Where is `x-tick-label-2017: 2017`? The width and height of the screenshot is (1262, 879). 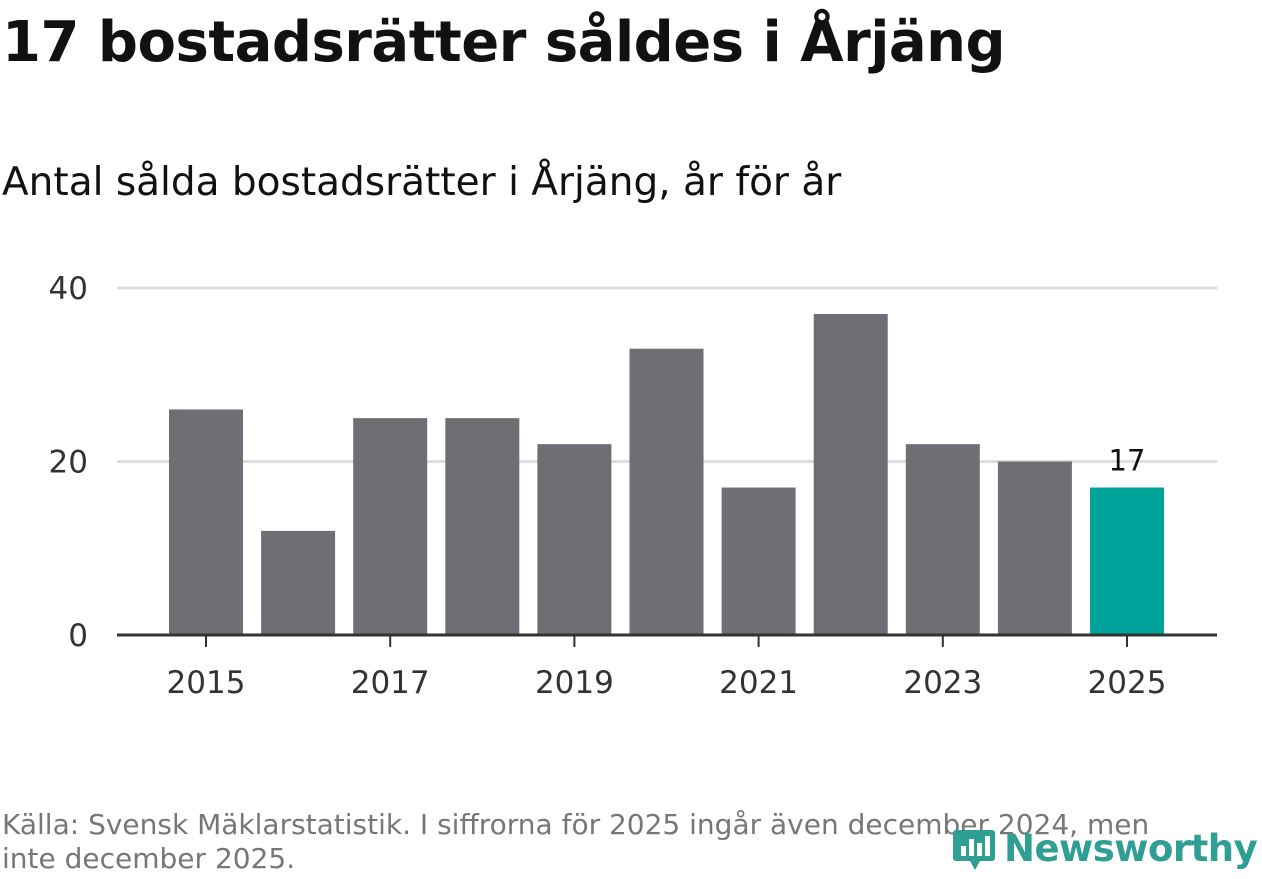 x-tick-label-2017: 2017 is located at coordinates (390, 683).